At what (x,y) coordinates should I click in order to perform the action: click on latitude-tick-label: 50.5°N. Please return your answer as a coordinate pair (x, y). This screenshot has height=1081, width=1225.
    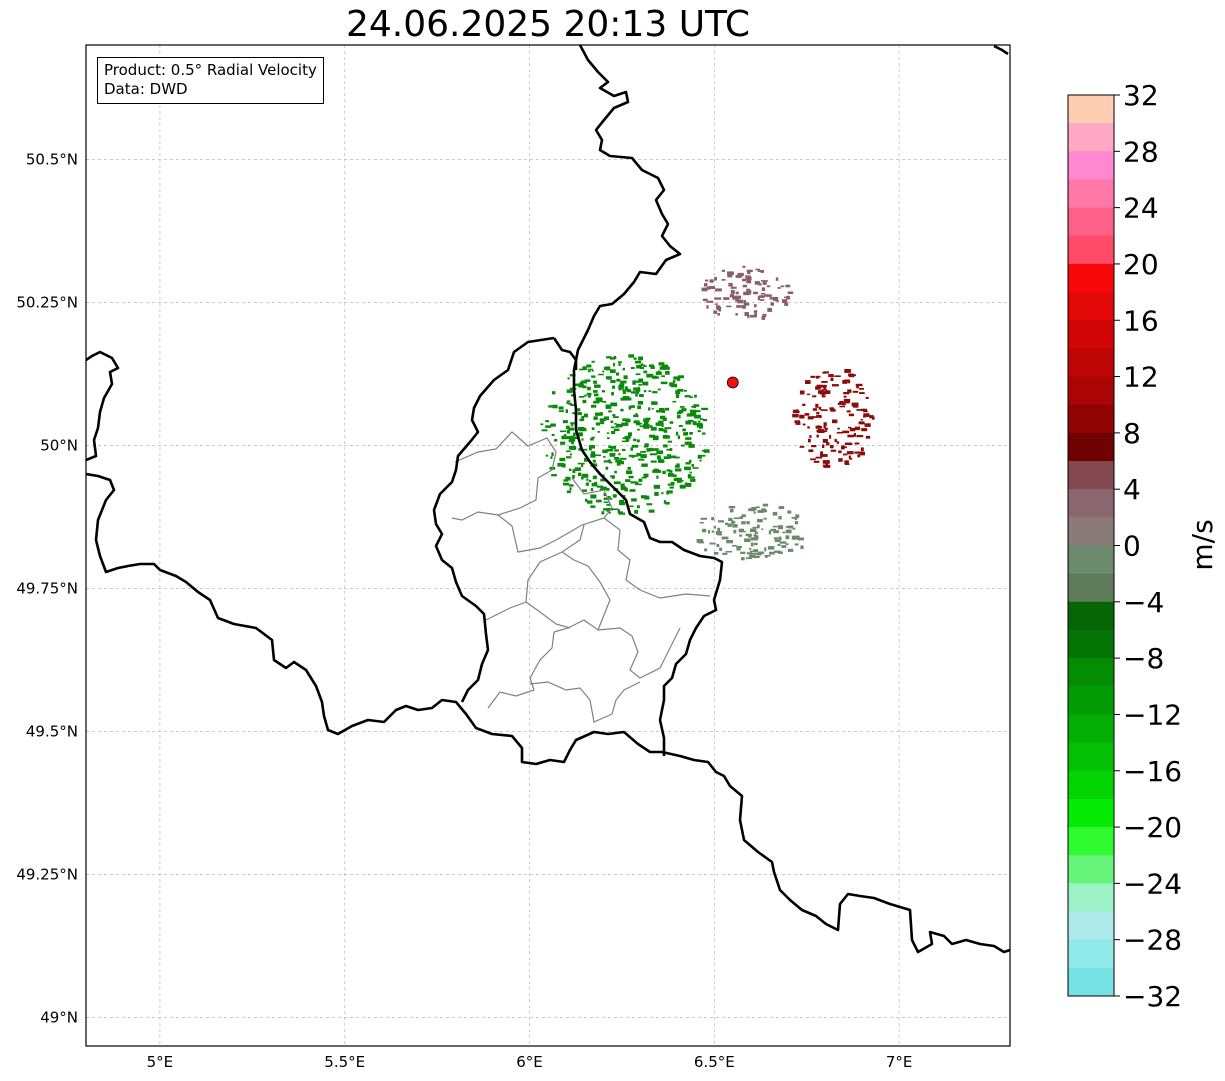
    Looking at the image, I should click on (52, 159).